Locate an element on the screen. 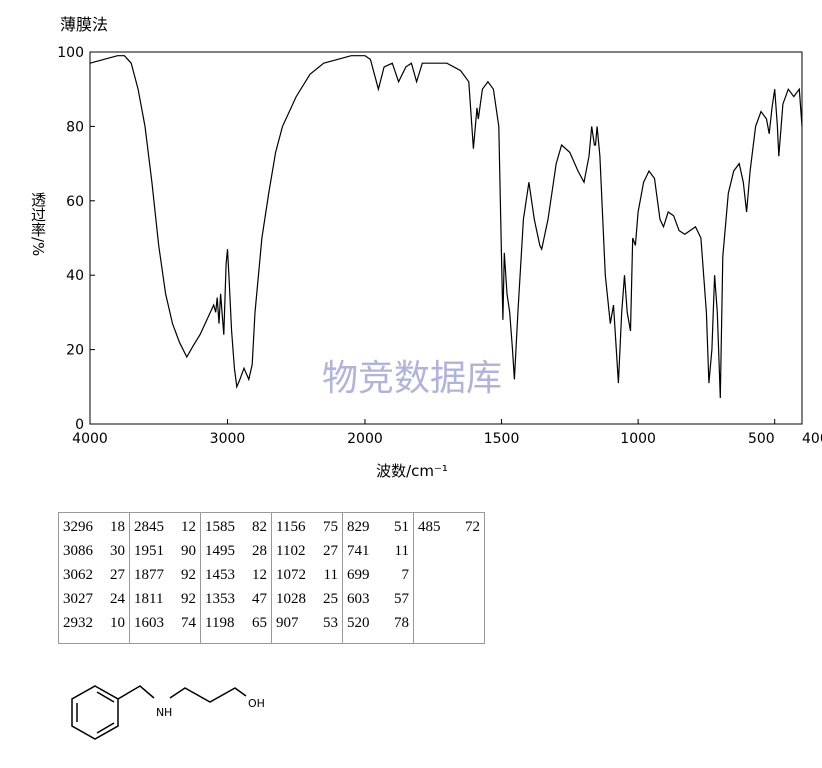 This screenshot has height=768, width=822. structure is located at coordinates (159, 712).